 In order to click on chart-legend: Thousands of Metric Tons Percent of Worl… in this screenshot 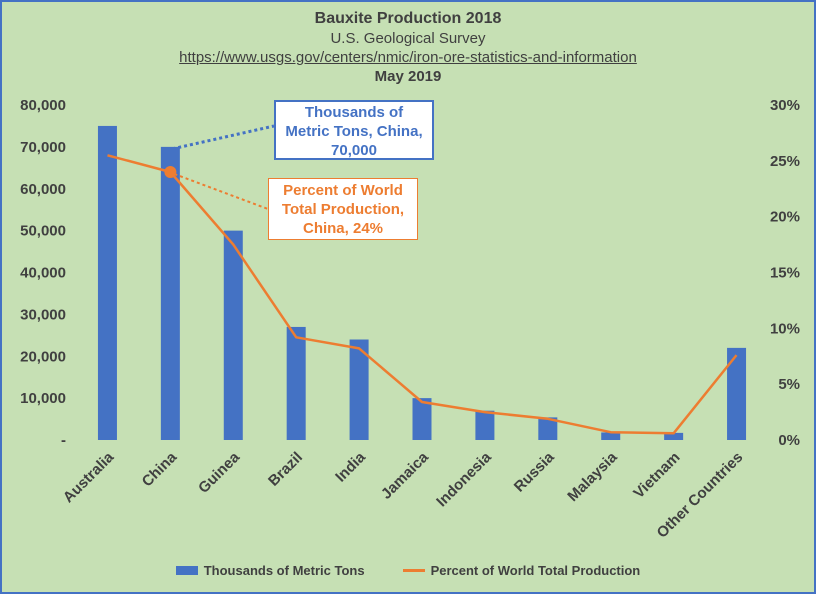, I will do `click(408, 570)`.